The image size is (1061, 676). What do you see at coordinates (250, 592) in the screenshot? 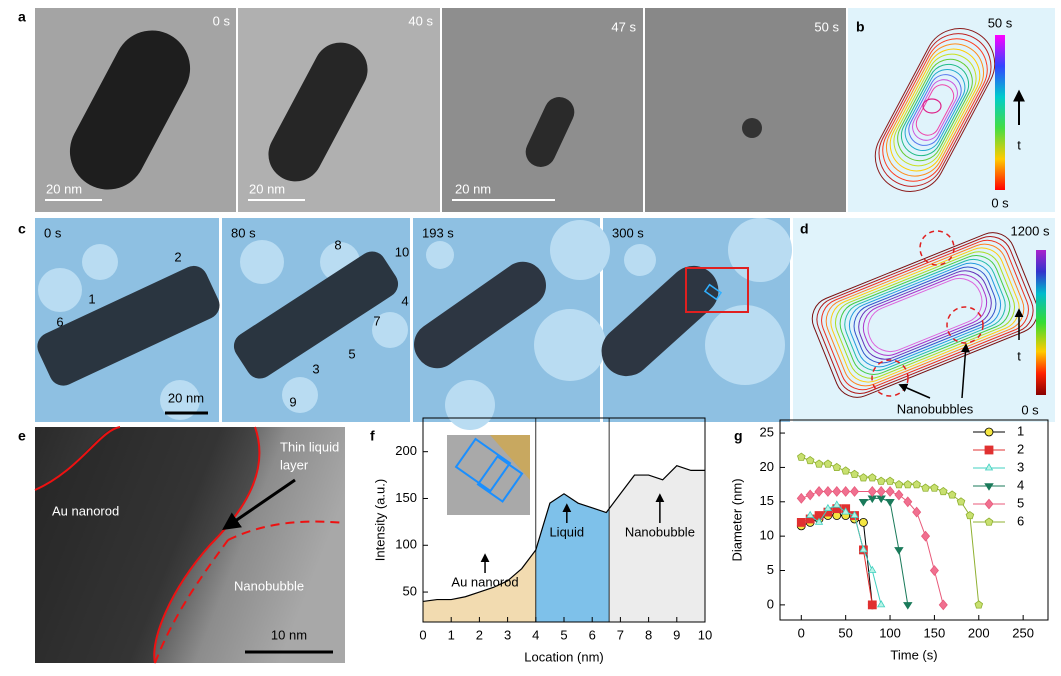
I see `bubble-outline` at bounding box center [250, 592].